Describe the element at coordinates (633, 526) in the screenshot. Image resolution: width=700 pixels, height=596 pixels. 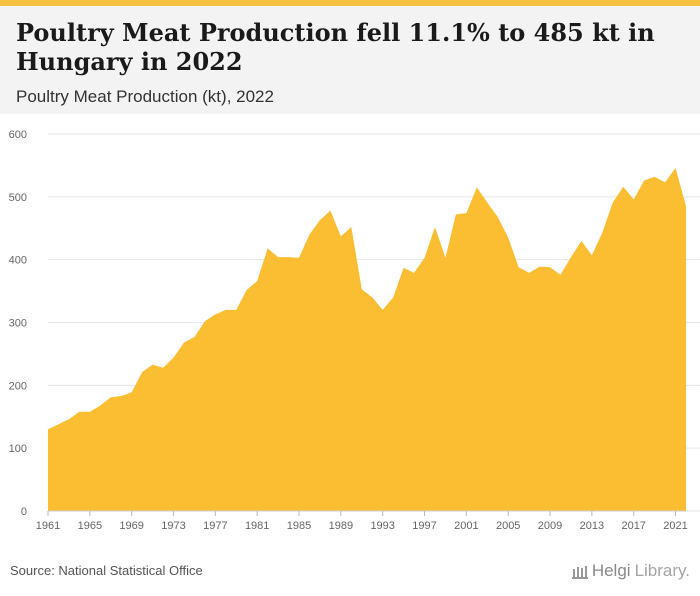
I see `x-tick-label: 2017` at that location.